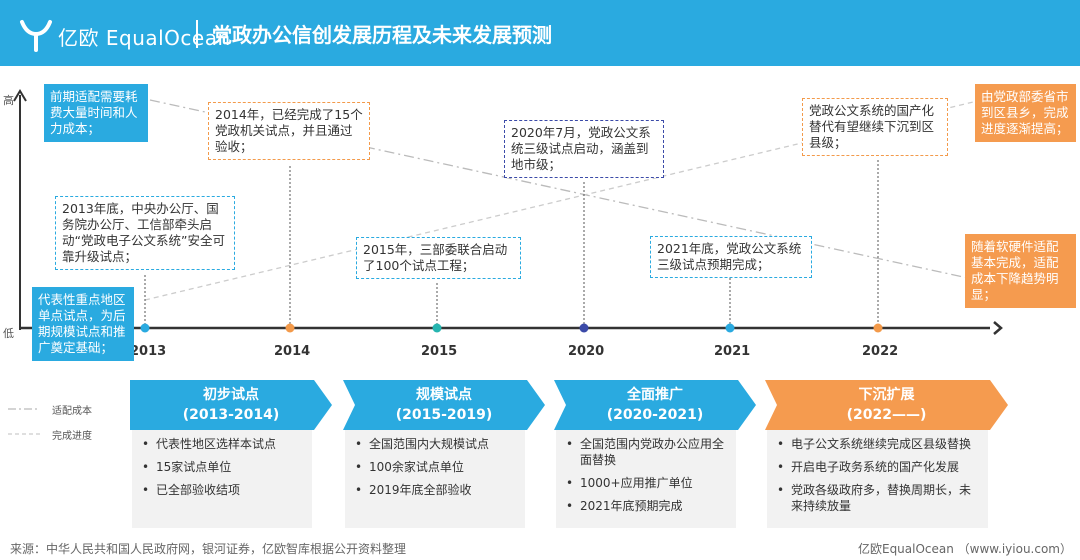 The image size is (1080, 560). I want to click on callout-progress-rise: 由党政部委省市到区县乡，完成进度逐渐提高；, so click(1025, 113).